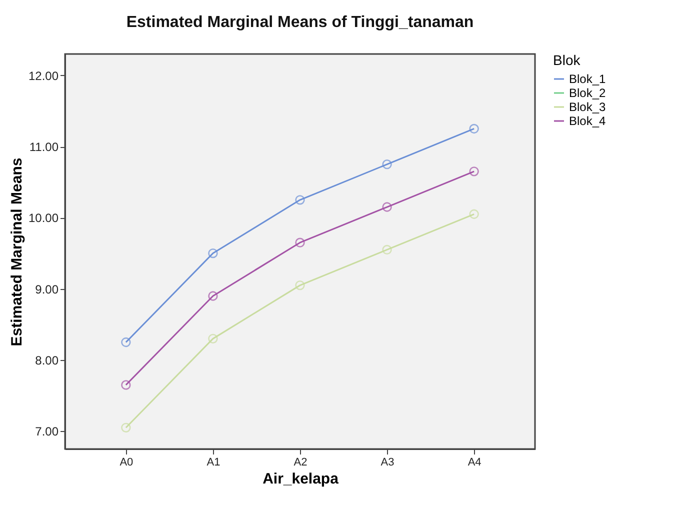 The image size is (696, 517). I want to click on x-axis-title: Air_kelapa, so click(301, 479).